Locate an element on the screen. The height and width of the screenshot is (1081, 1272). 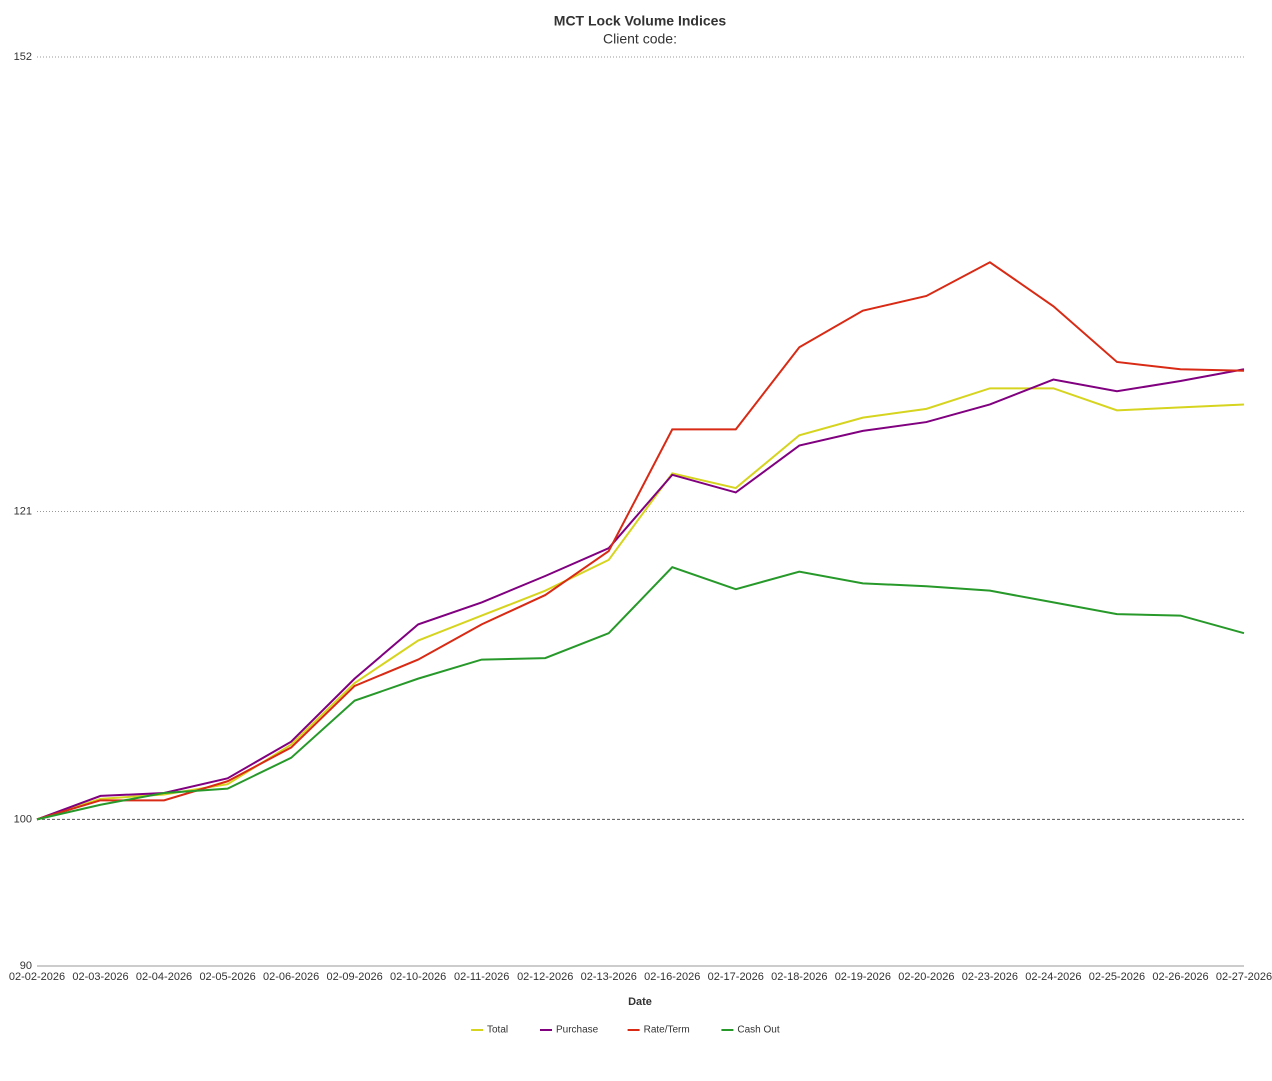
x-tick-label: 02-25-2026 is located at coordinates (1117, 977).